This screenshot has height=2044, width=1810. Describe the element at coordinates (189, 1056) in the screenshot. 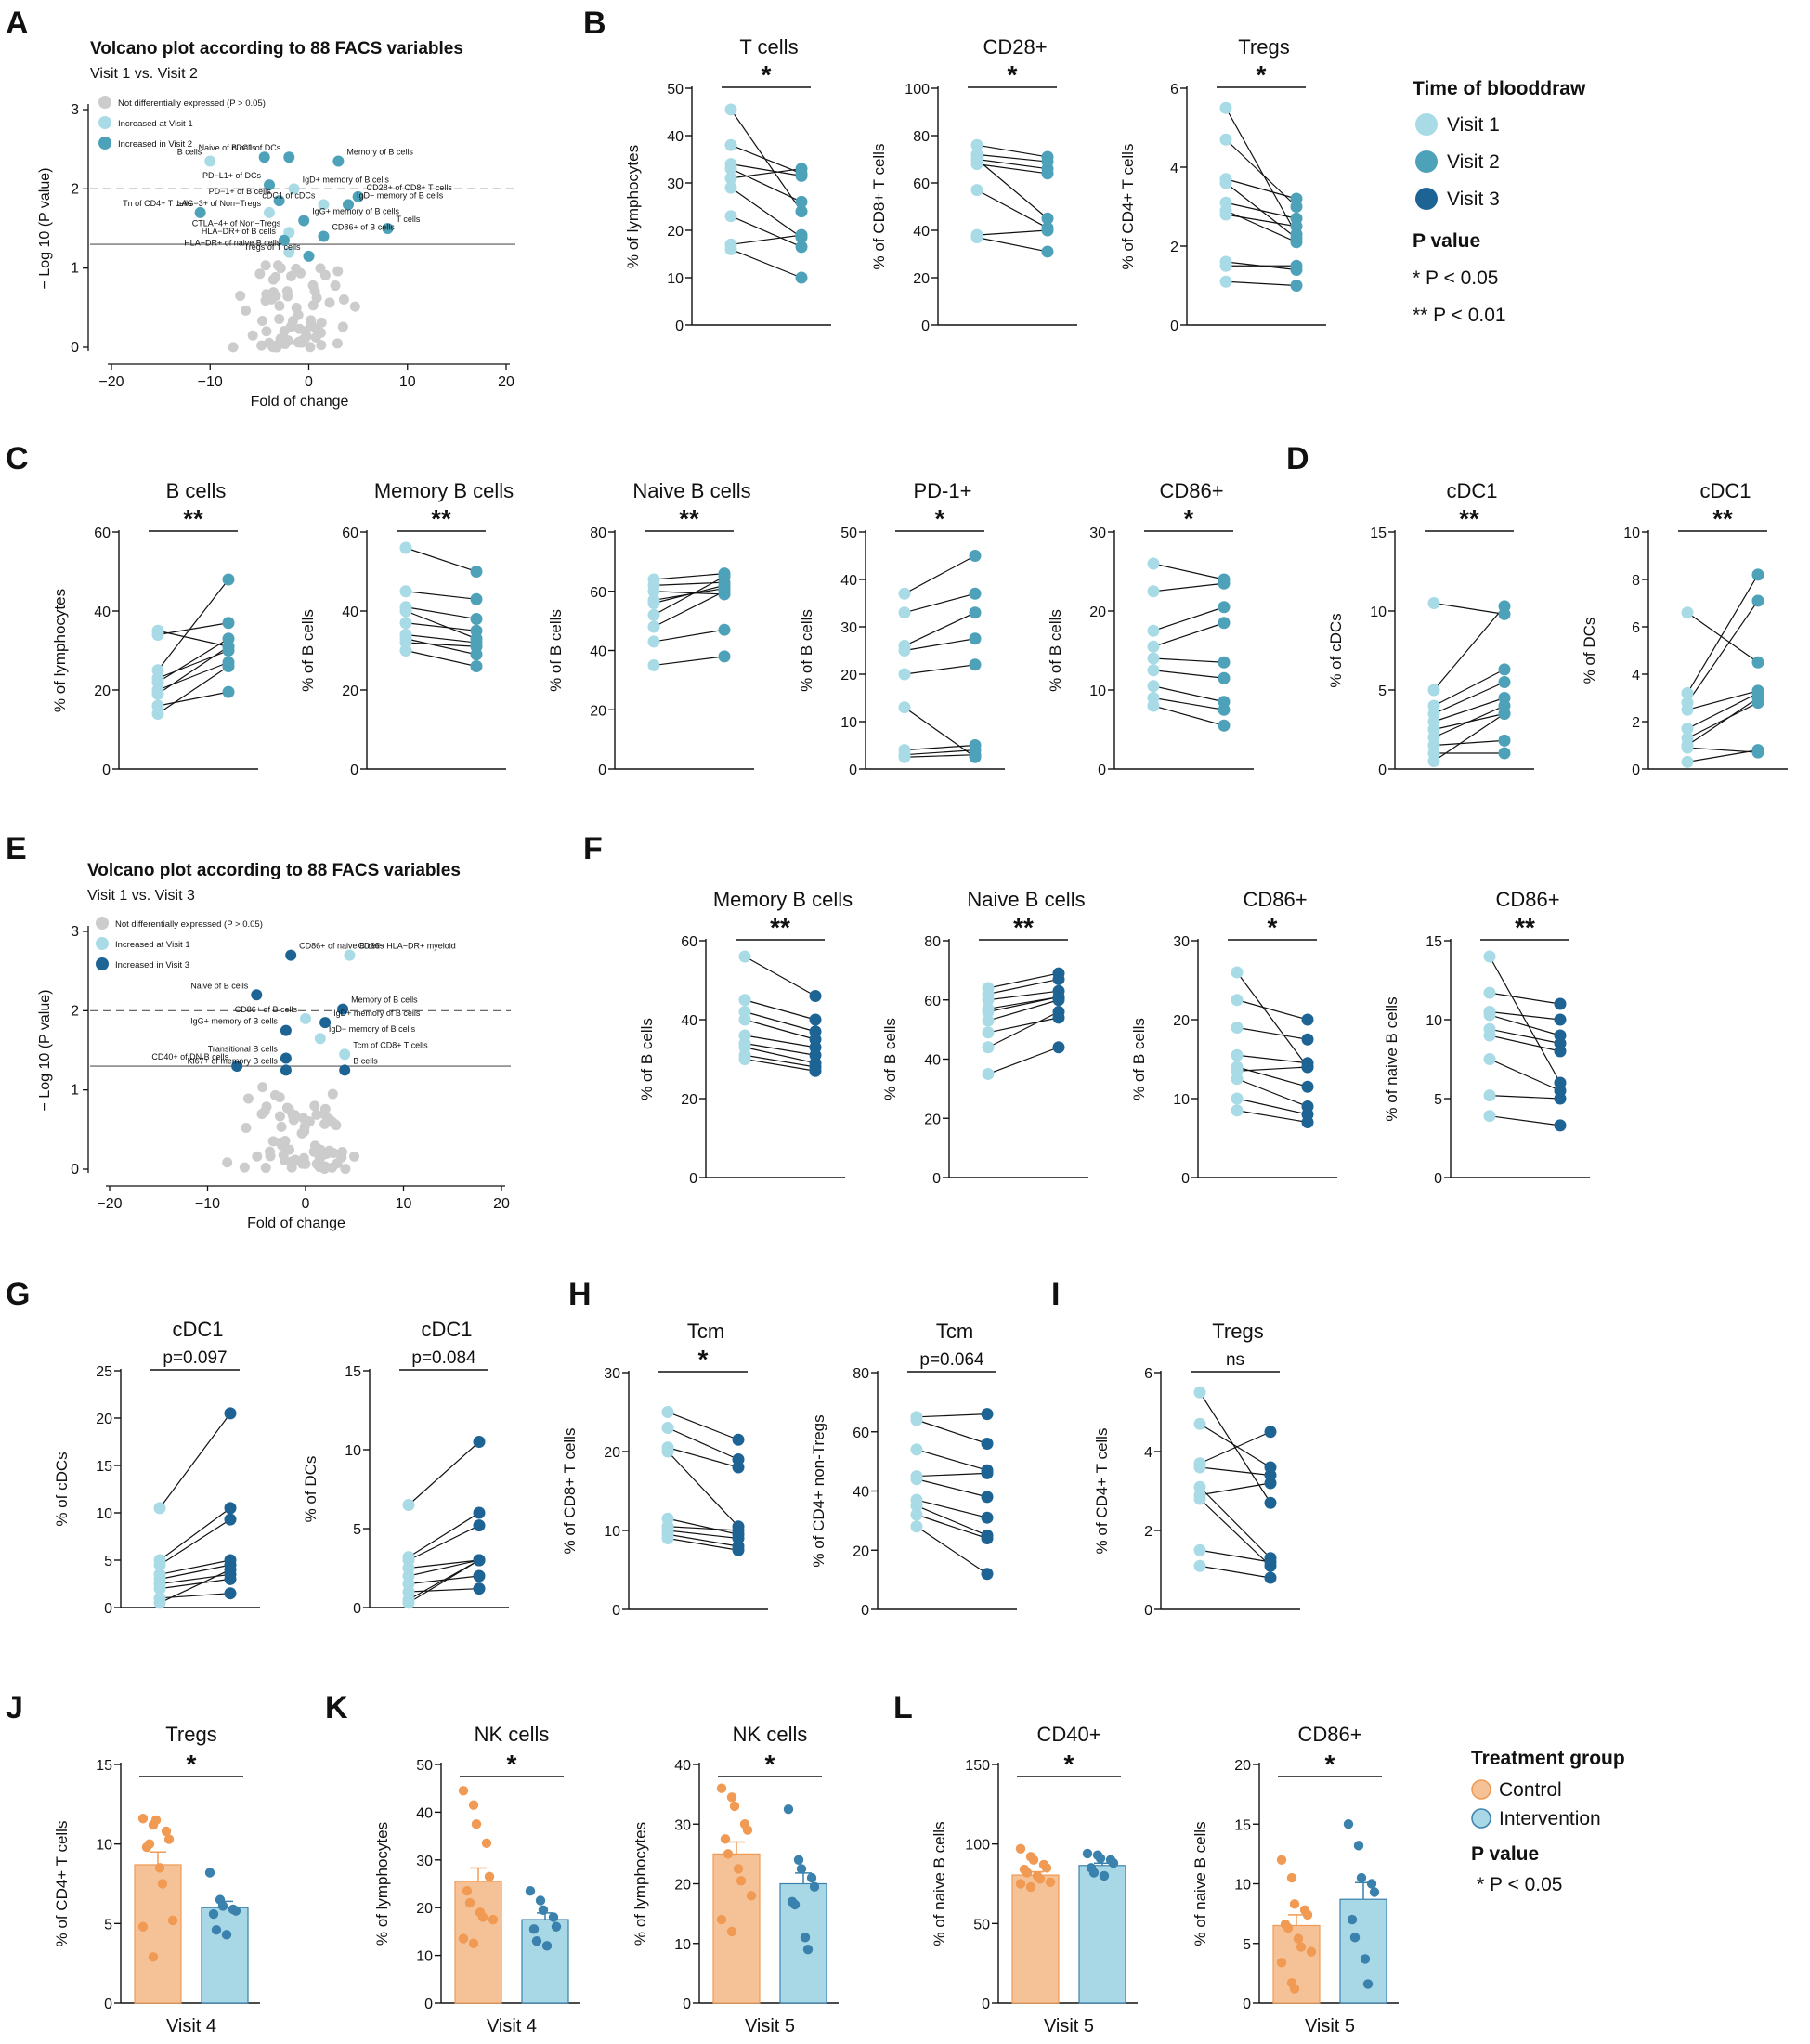

I see `point-annotation: CD40+ of DN B cells` at that location.